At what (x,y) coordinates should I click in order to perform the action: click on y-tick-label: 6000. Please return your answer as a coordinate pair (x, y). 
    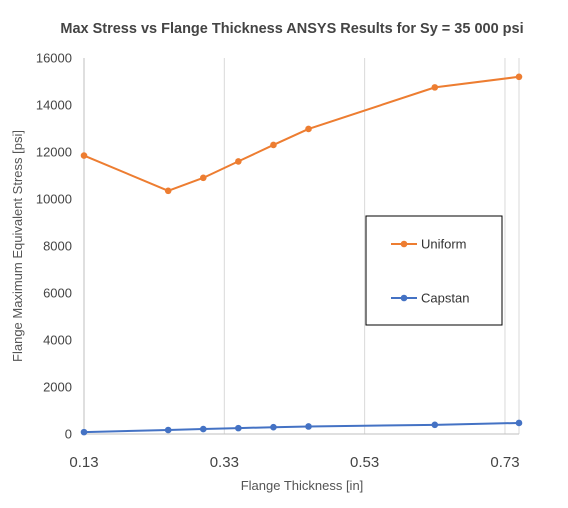
    Looking at the image, I should click on (57, 293).